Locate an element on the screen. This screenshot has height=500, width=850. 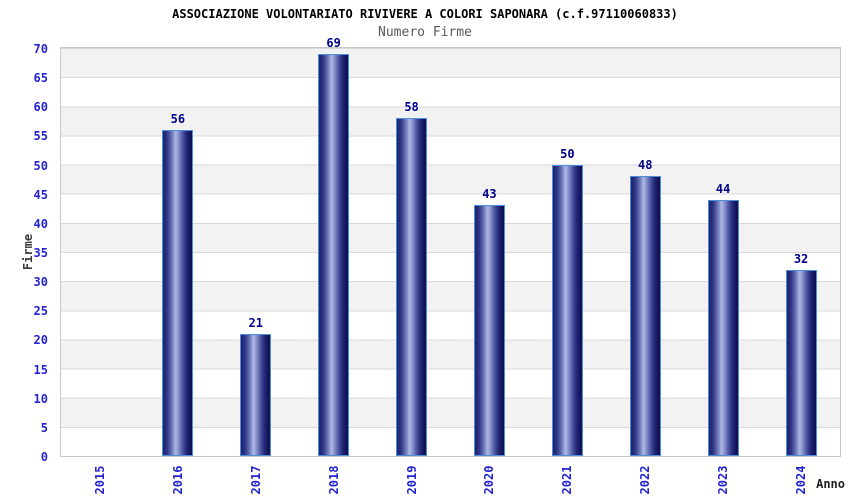
y-tick-label: 40 is located at coordinates (40, 223).